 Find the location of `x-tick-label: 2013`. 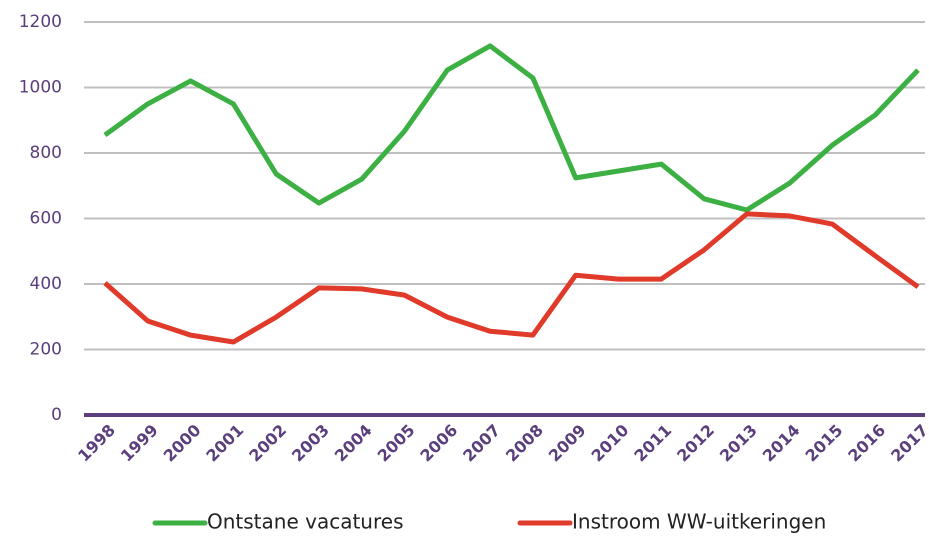

x-tick-label: 2013 is located at coordinates (738, 443).